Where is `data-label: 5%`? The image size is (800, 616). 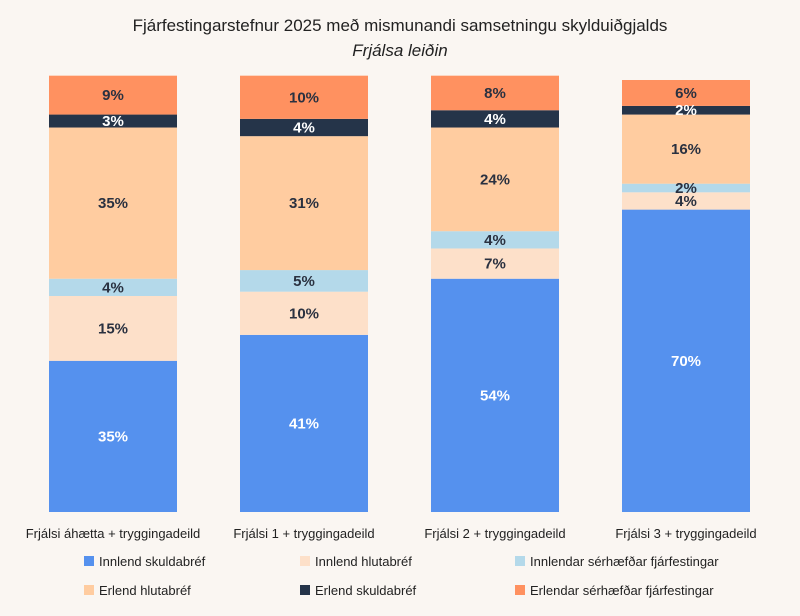 data-label: 5% is located at coordinates (304, 281).